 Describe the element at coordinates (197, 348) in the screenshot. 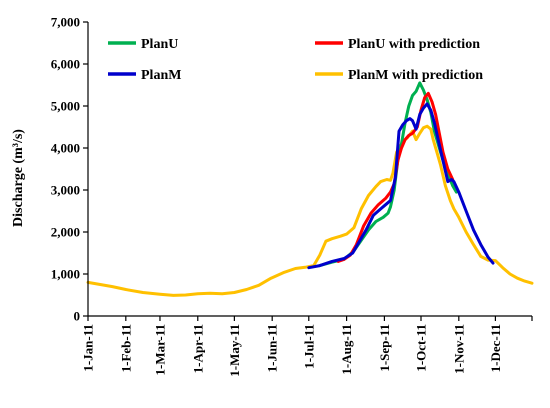

I see `x-tick-label: 1-Apr-11` at that location.